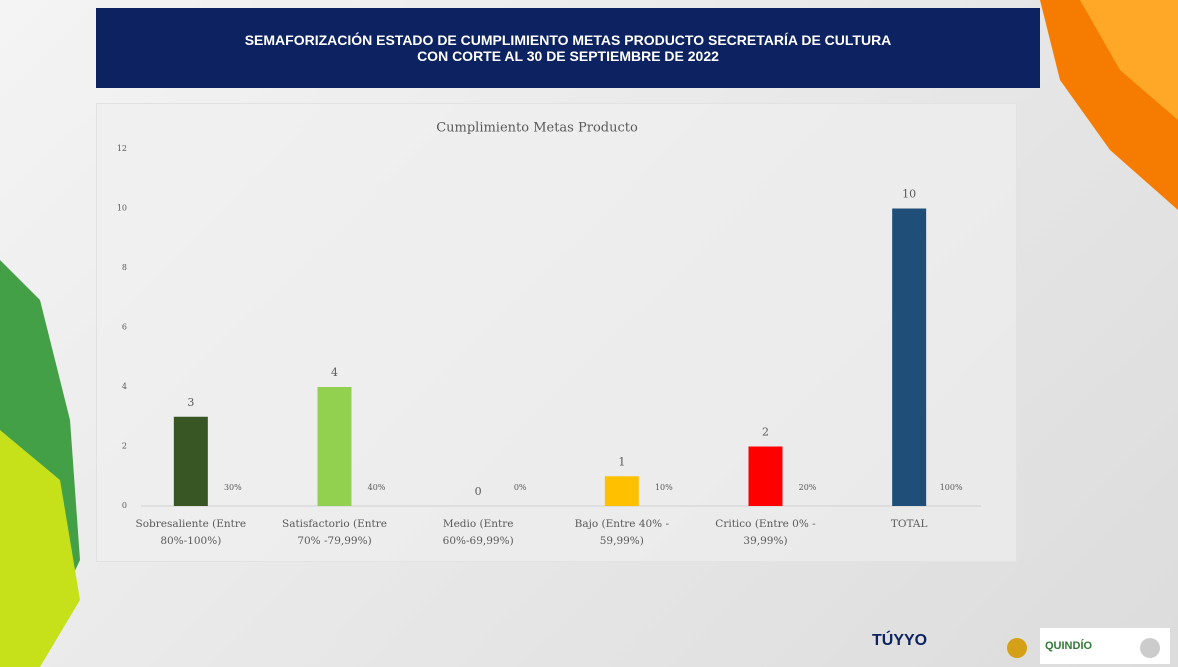 This screenshot has width=1178, height=667. What do you see at coordinates (122, 208) in the screenshot?
I see `y-tick-label: 10` at bounding box center [122, 208].